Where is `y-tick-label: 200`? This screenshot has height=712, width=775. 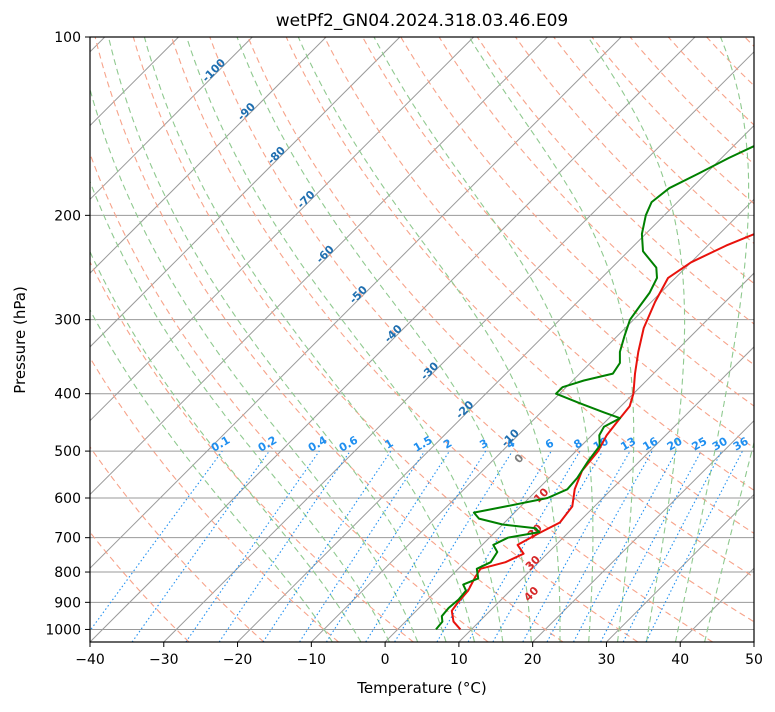
y-tick-label: 200 is located at coordinates (67, 216).